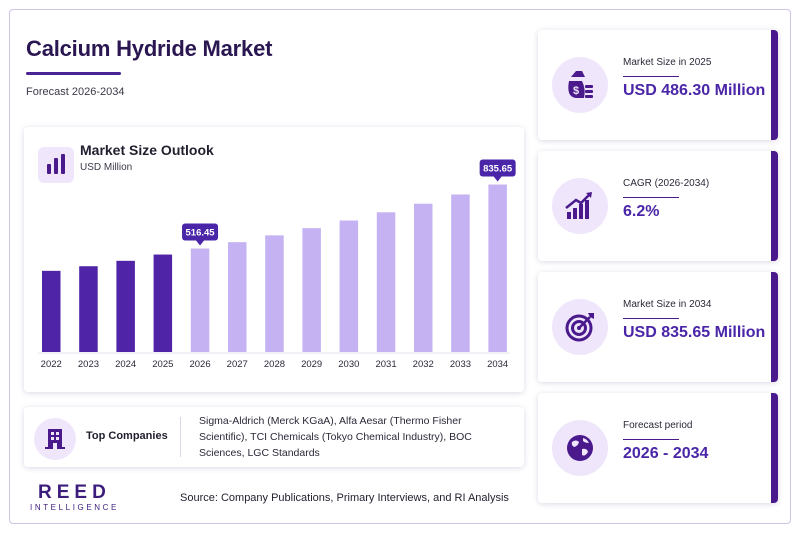  I want to click on bar-2032, so click(423, 277).